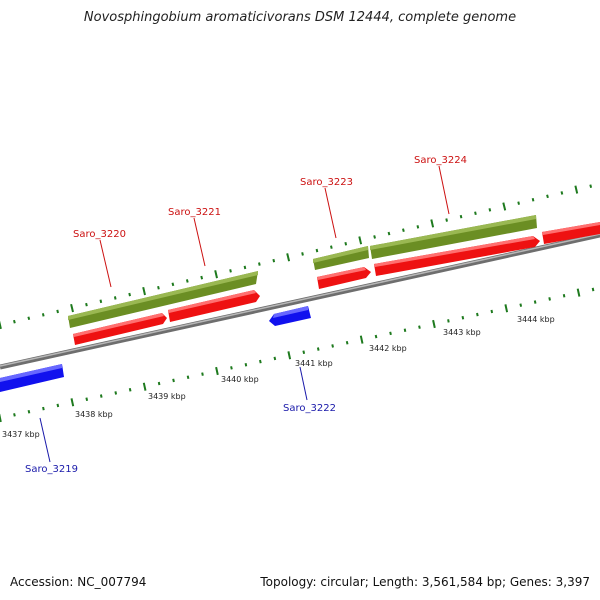 Image resolution: width=600 pixels, height=600 pixels. I want to click on tick-label: 3444 kbp, so click(536, 319).